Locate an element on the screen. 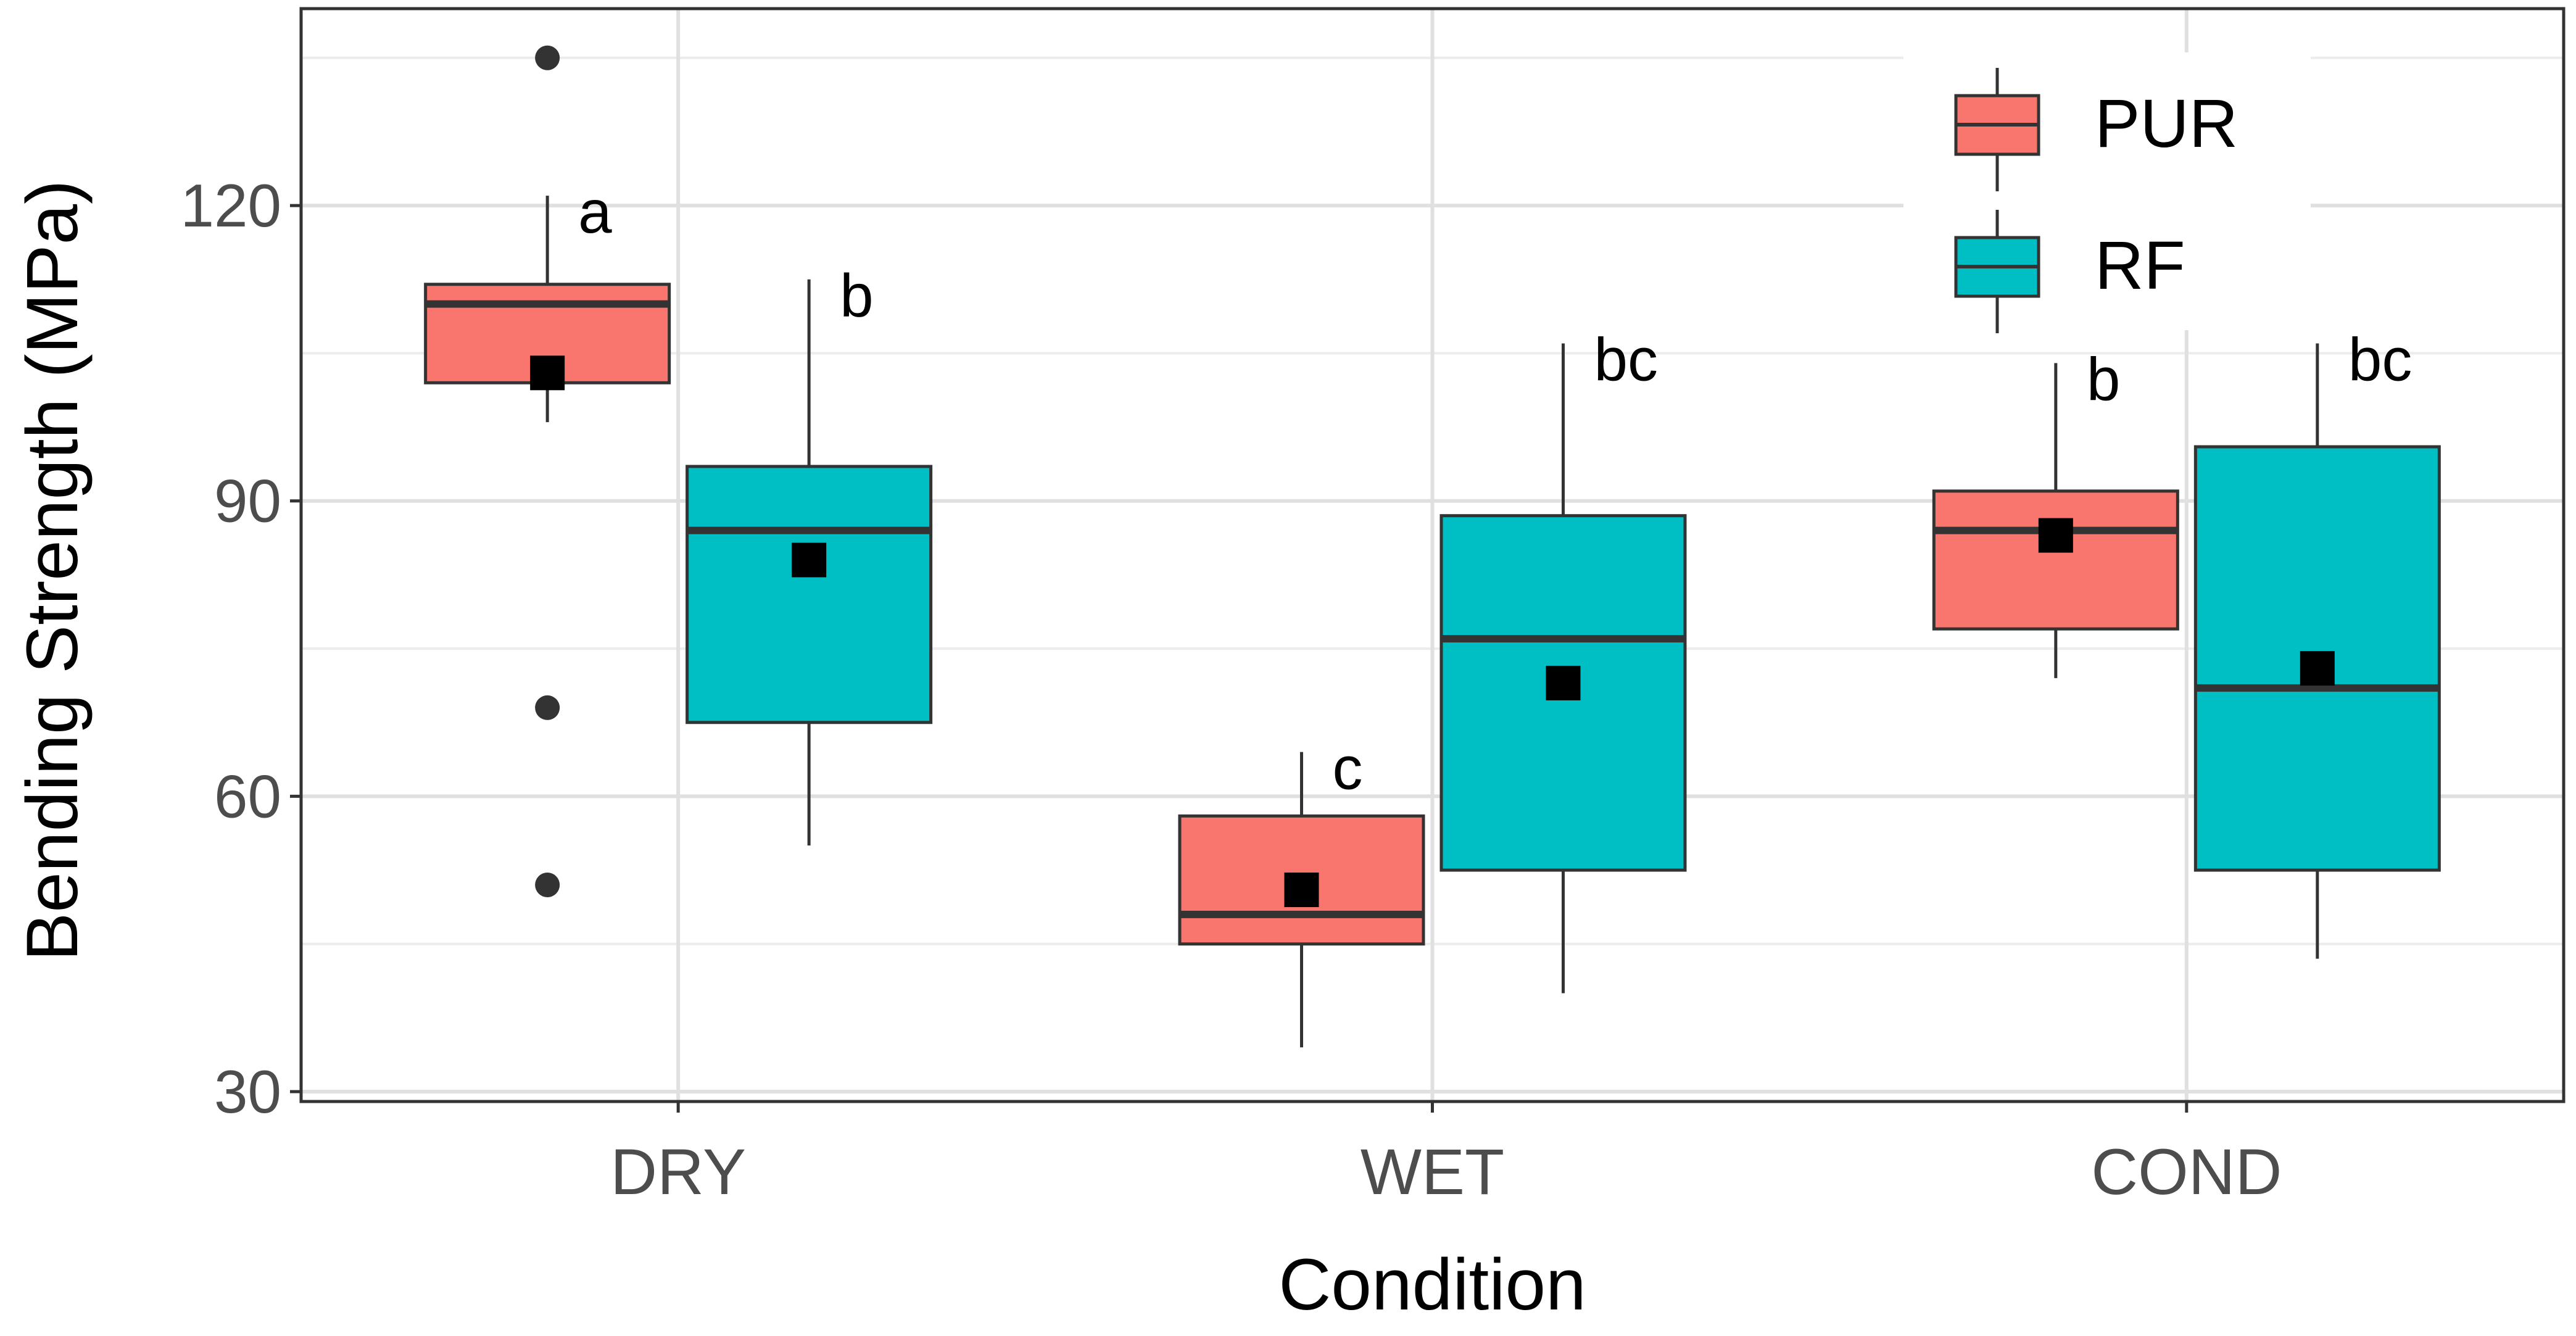 The width and height of the screenshot is (2576, 1336). x-axis-title: Condition is located at coordinates (1432, 1285).